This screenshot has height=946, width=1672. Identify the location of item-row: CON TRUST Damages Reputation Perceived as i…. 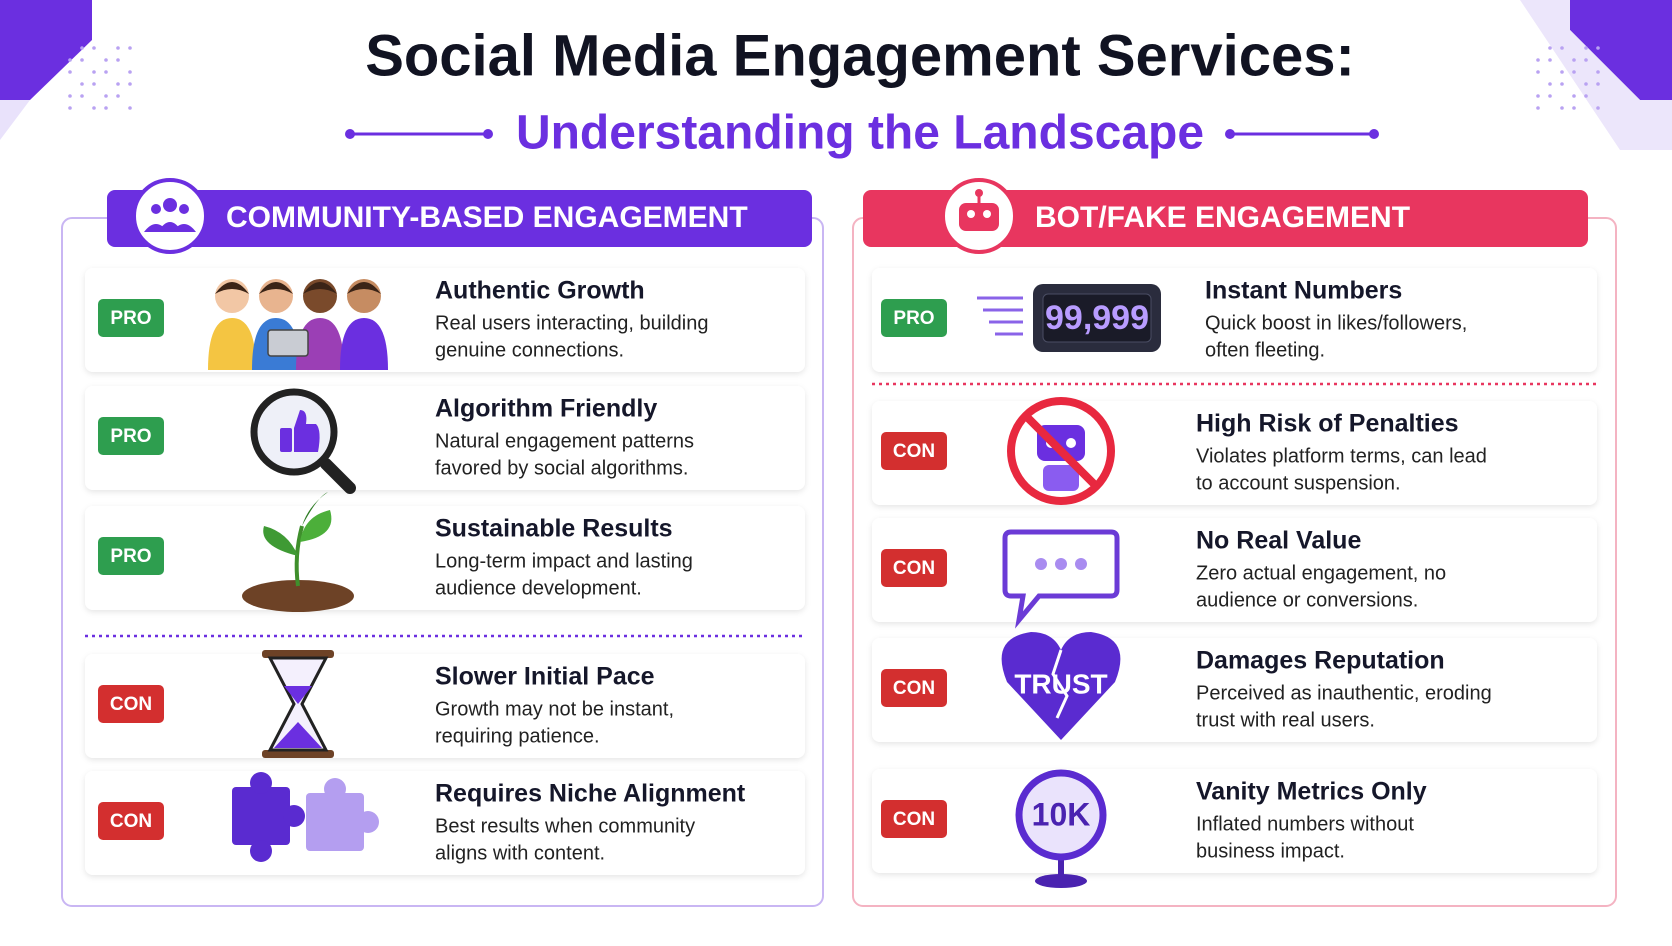
(1234, 687).